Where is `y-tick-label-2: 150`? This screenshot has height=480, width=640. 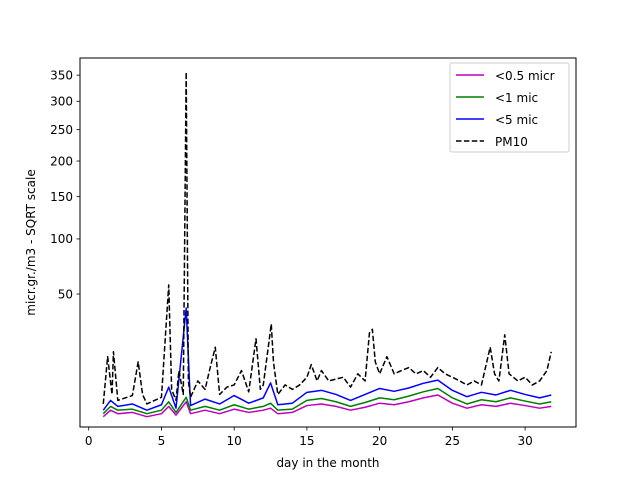 y-tick-label-2: 150 is located at coordinates (61, 197).